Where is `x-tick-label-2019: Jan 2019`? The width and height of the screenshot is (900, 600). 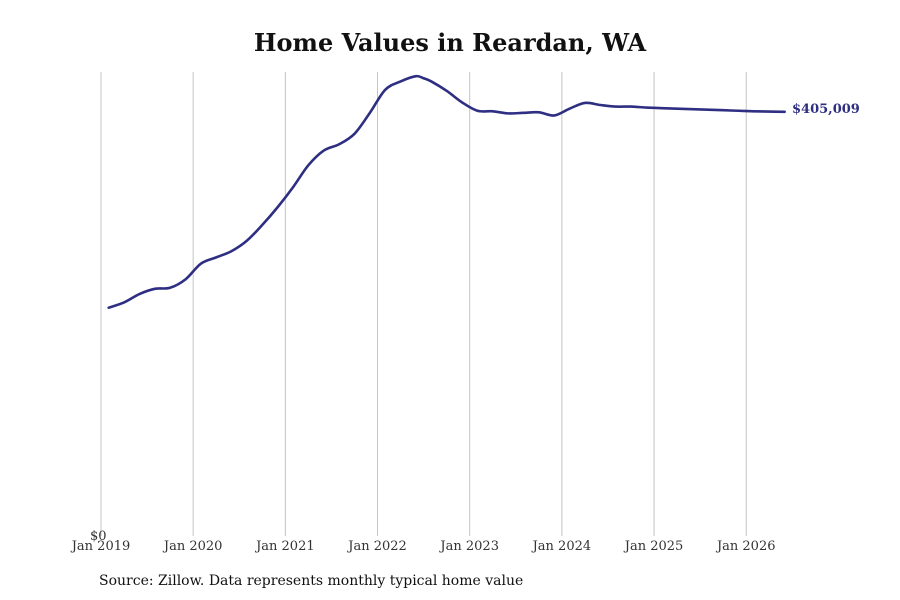 x-tick-label-2019: Jan 2019 is located at coordinates (100, 546).